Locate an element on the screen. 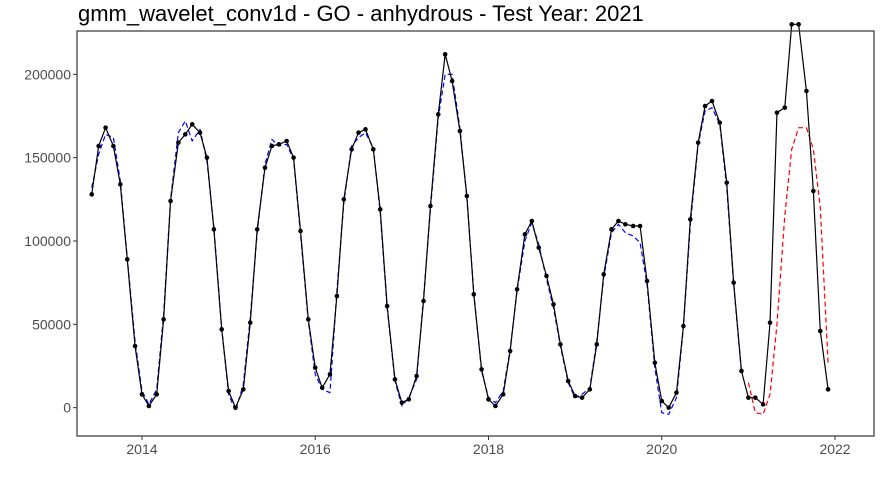 The height and width of the screenshot is (480, 880). y-tick-label: 150000 is located at coordinates (47, 158).